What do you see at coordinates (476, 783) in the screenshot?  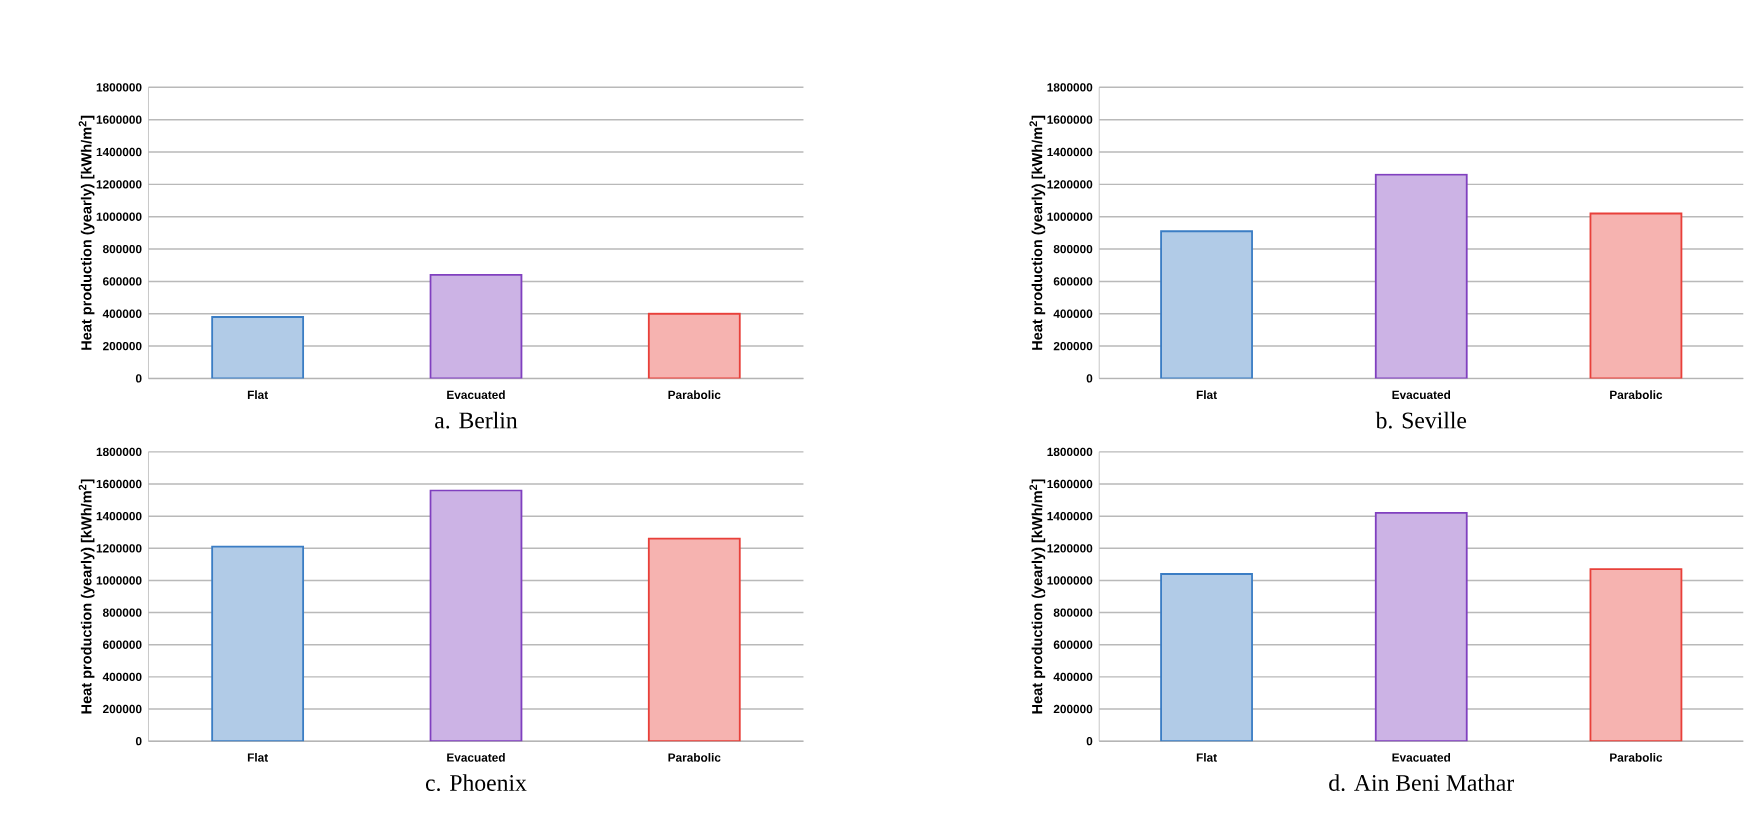 I see `text: c. Phoenix` at bounding box center [476, 783].